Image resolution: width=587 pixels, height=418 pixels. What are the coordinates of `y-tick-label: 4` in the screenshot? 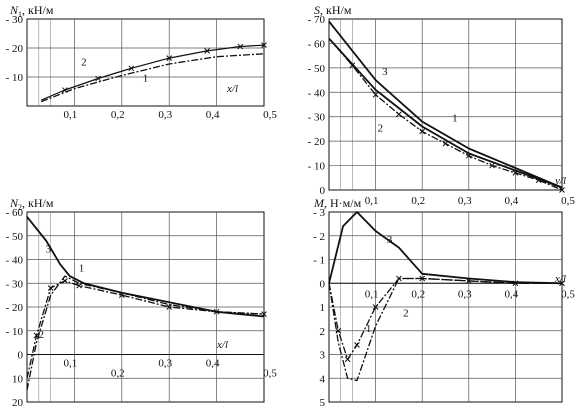 It's located at (323, 379).